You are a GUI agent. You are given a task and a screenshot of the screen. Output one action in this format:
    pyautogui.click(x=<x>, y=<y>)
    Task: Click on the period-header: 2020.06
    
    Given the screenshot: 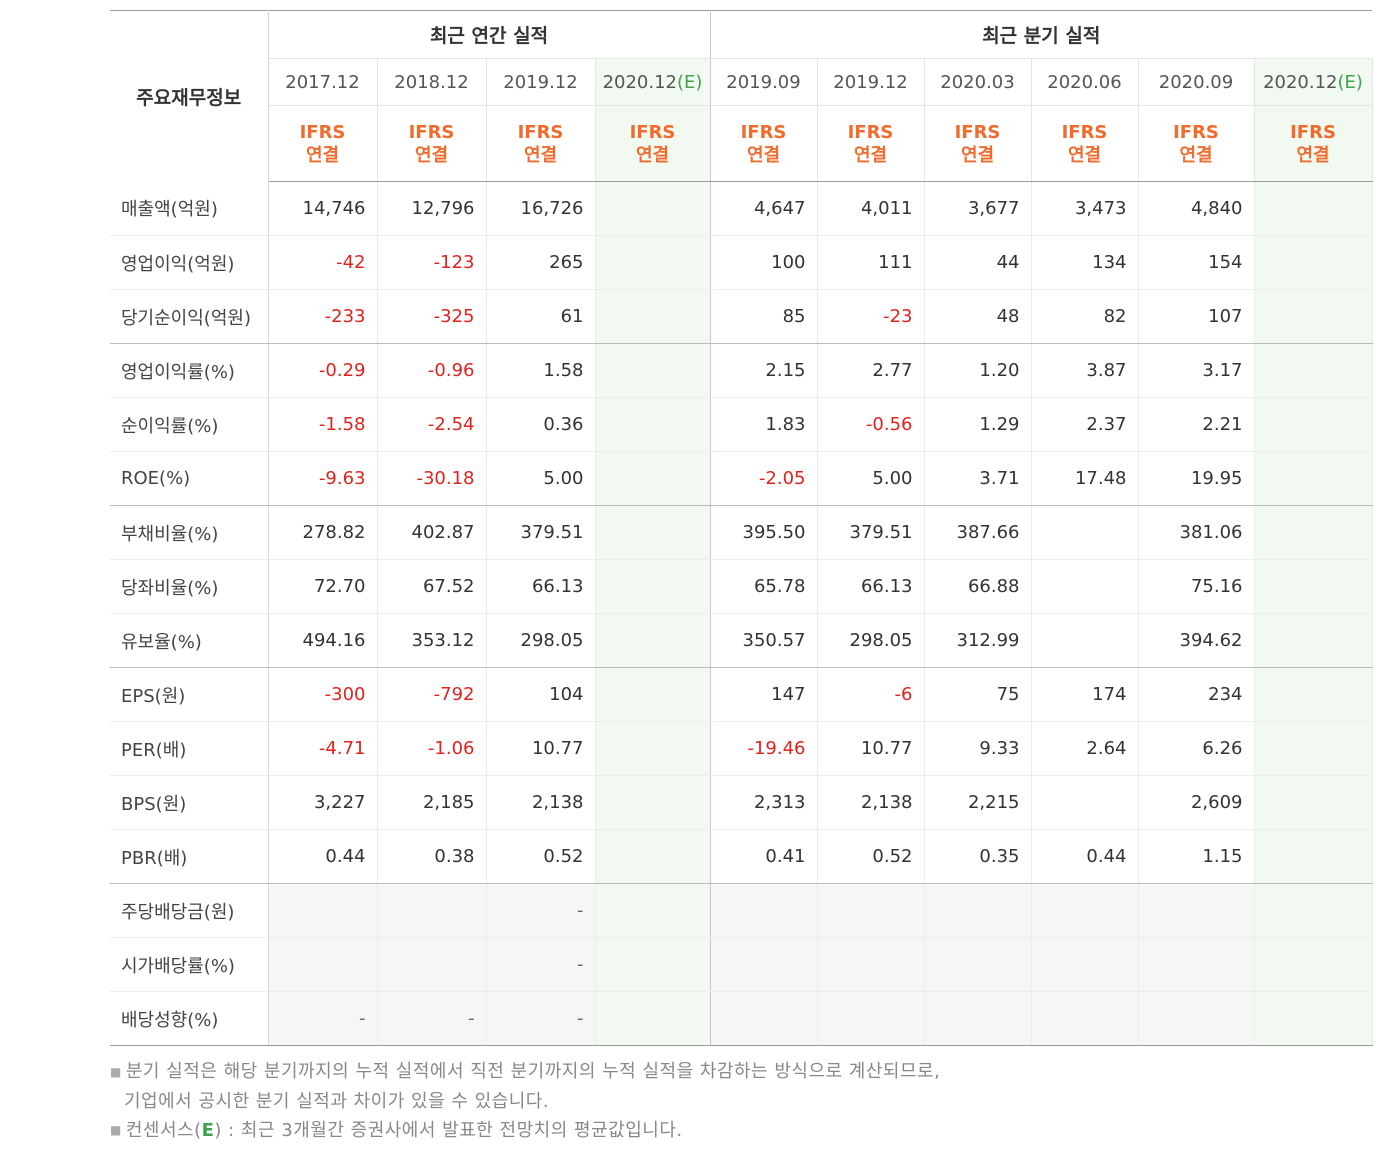 What is the action you would take?
    pyautogui.click(x=1085, y=82)
    